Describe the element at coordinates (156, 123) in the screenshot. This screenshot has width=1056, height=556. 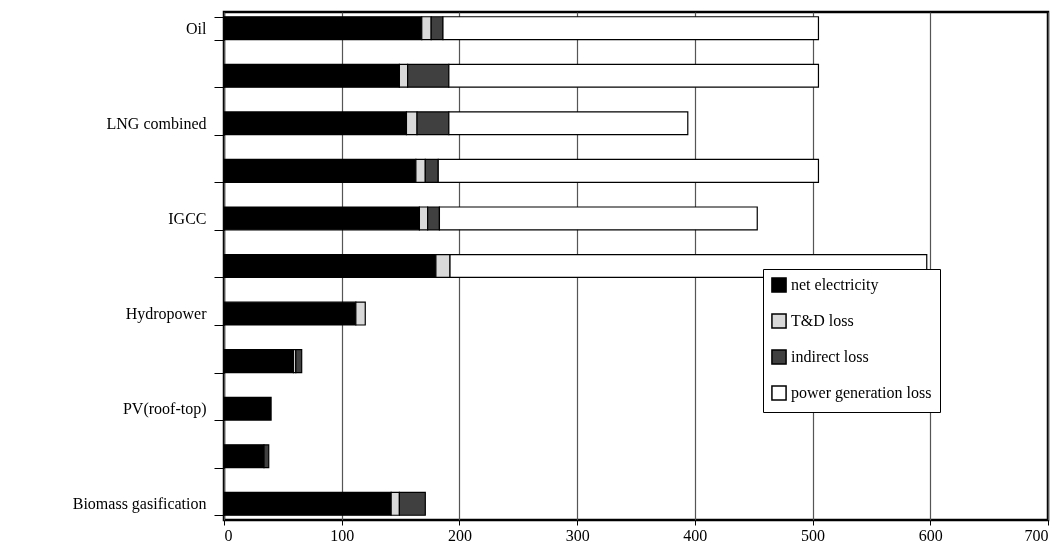
I see `y-tick-label: LNG combined` at that location.